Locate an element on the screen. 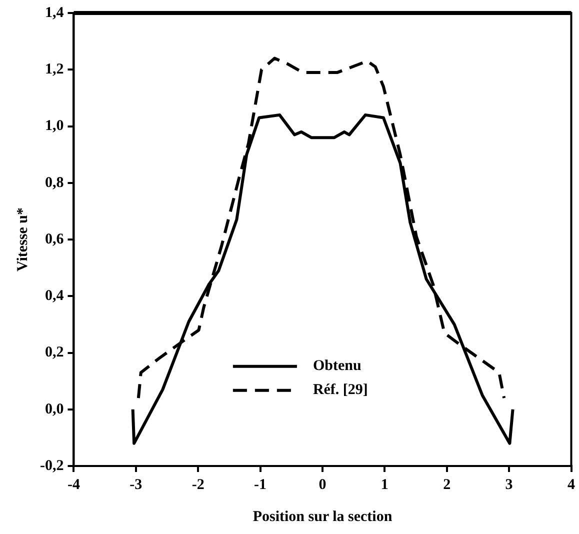  x-tick-label: 2 is located at coordinates (447, 484).